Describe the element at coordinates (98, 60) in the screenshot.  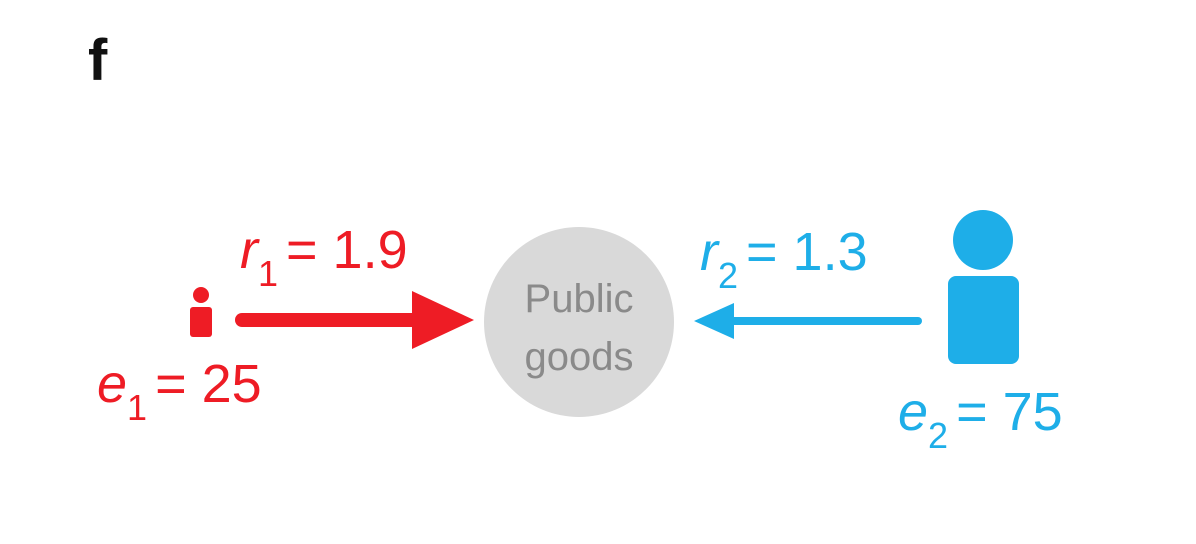
I see `panel-label: f` at that location.